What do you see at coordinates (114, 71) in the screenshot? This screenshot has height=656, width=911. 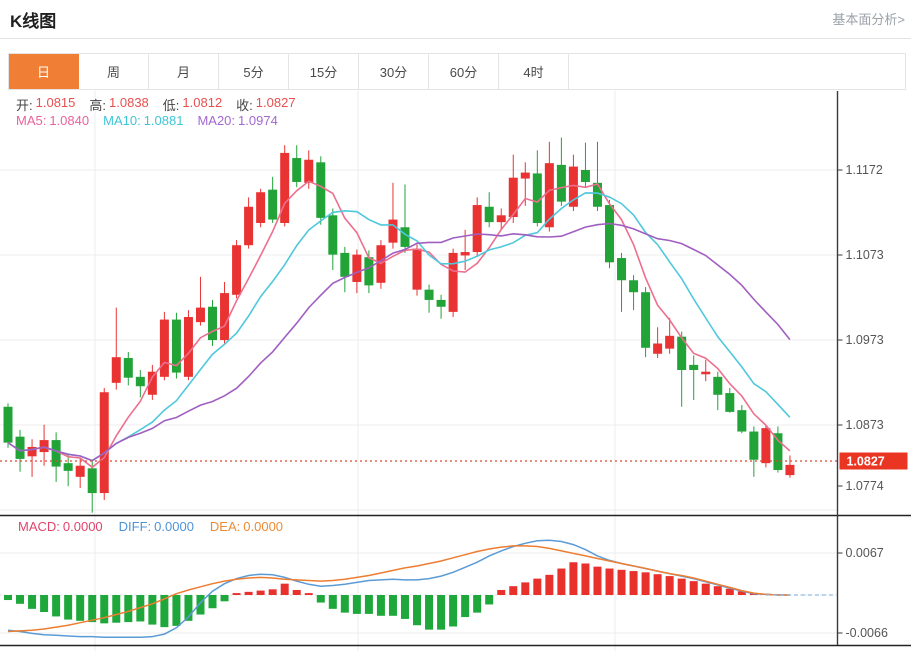 I see `tab-week: 周` at bounding box center [114, 71].